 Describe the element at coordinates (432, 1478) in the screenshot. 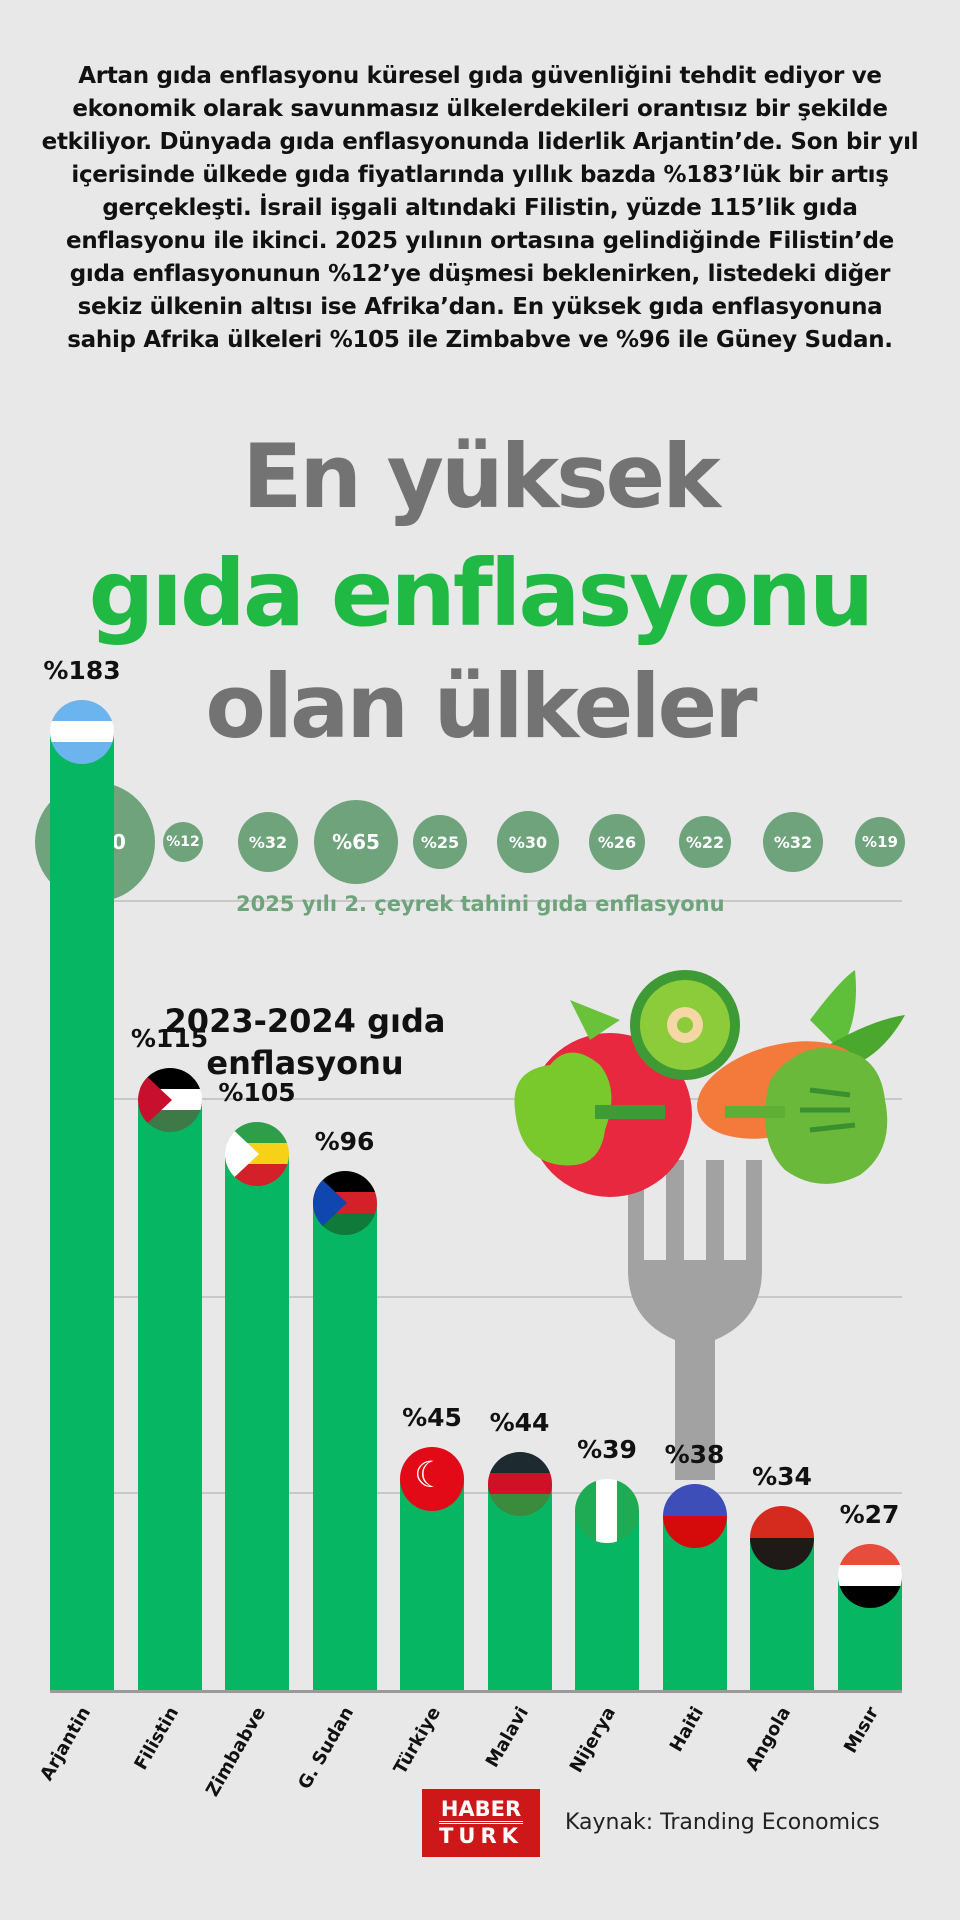

I see `flag-icon: ☾` at that location.